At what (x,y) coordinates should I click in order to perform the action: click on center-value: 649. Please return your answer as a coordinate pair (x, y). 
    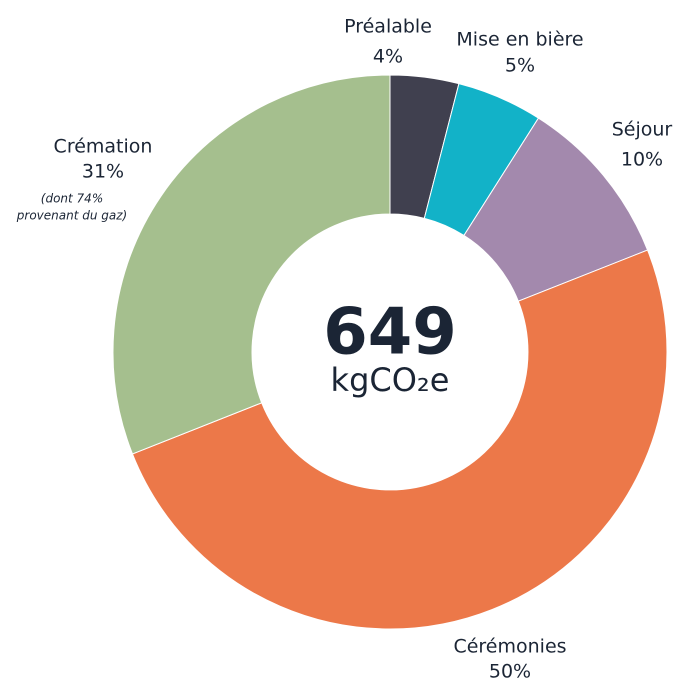
    Looking at the image, I should click on (390, 333).